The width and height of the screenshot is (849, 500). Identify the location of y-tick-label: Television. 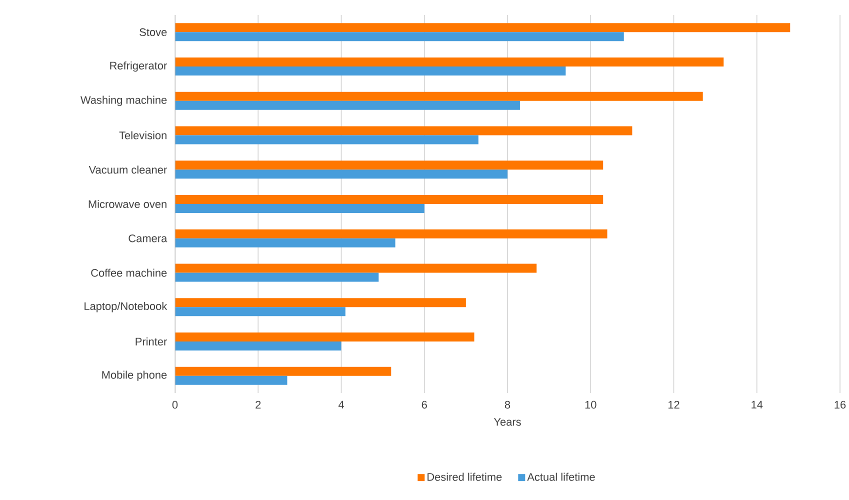
(142, 135).